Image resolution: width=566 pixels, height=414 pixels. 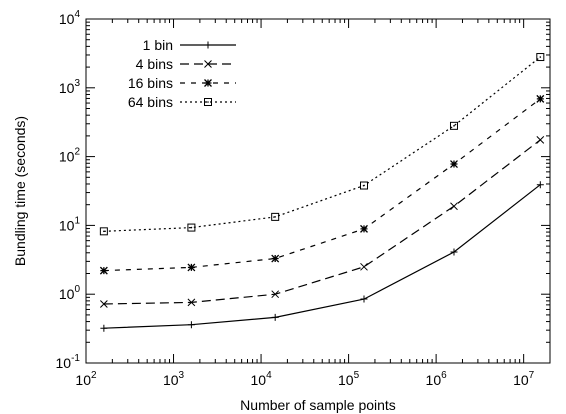 What do you see at coordinates (174, 379) in the screenshot?
I see `x-tick-label: 10³` at bounding box center [174, 379].